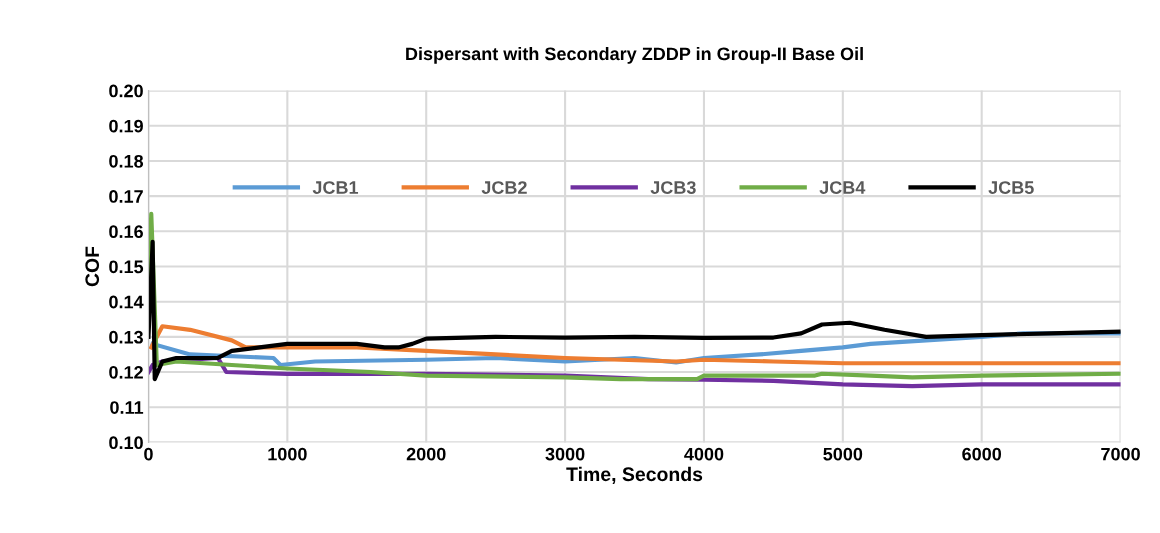 The image size is (1160, 533). What do you see at coordinates (126, 196) in the screenshot?
I see `y-tick-label: 0.17` at bounding box center [126, 196].